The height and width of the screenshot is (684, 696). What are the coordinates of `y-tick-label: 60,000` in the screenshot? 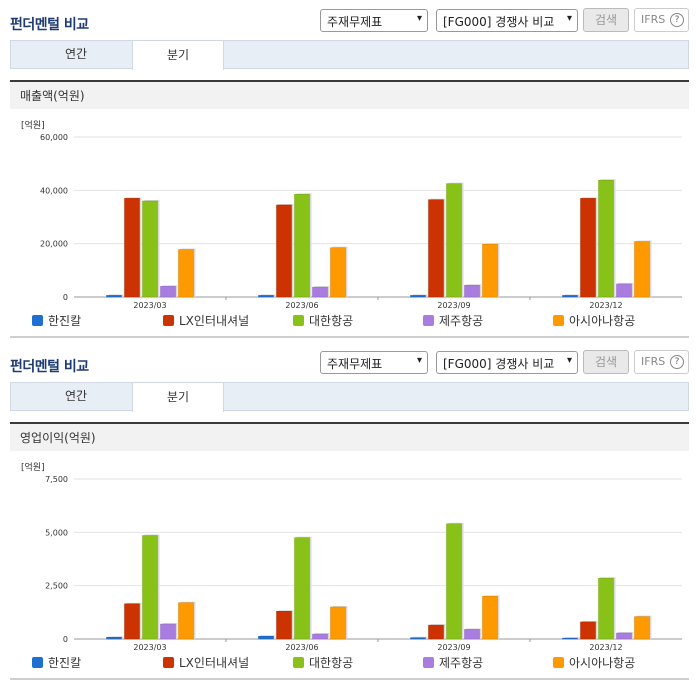 It's located at (54, 137).